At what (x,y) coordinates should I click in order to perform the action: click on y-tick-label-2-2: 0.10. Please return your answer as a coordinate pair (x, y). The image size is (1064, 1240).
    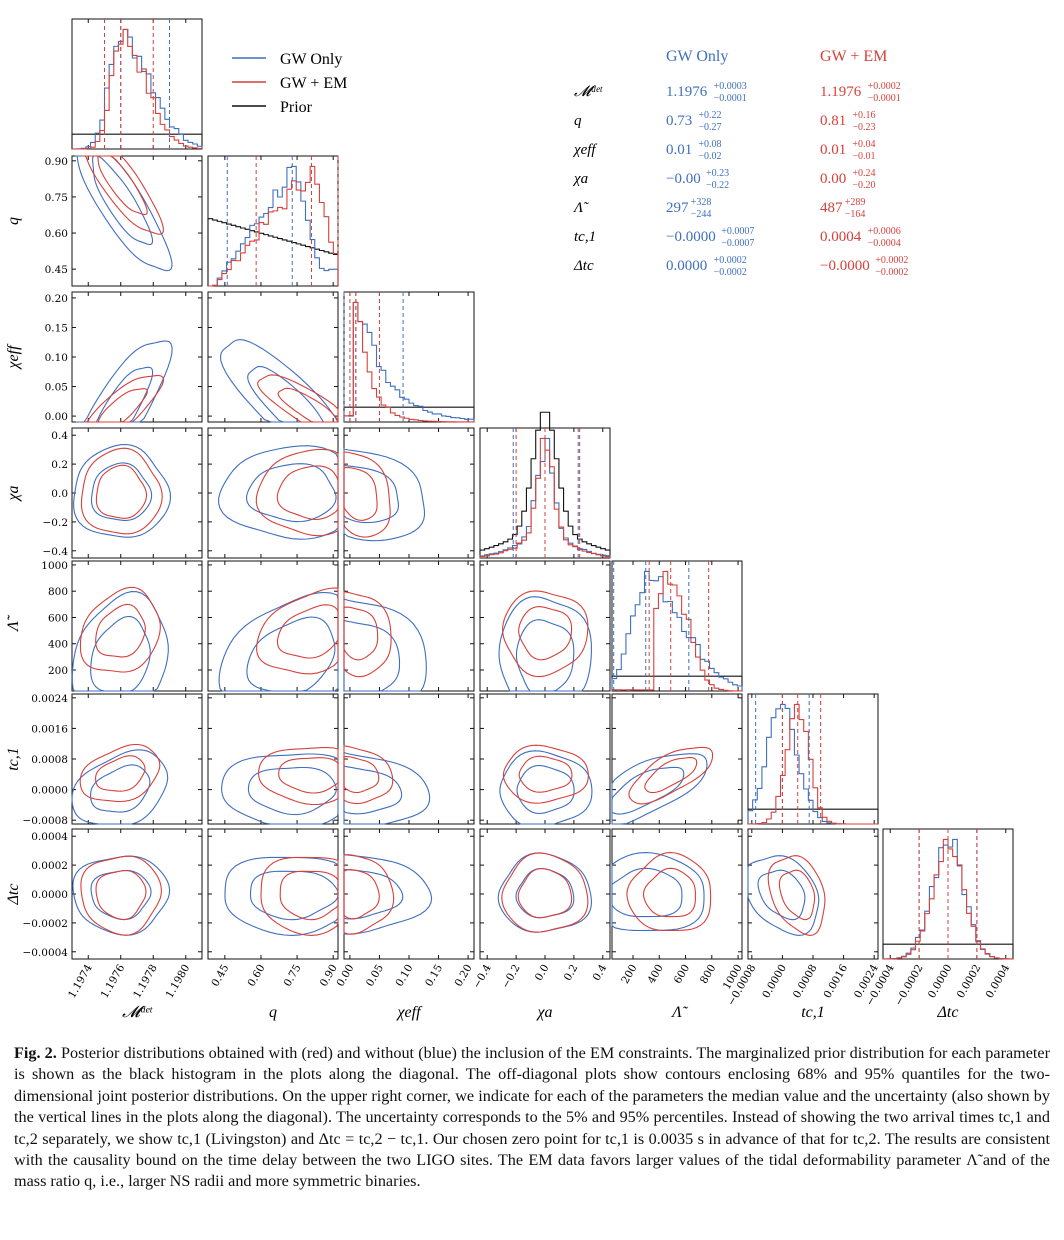
    Looking at the image, I should click on (56, 358).